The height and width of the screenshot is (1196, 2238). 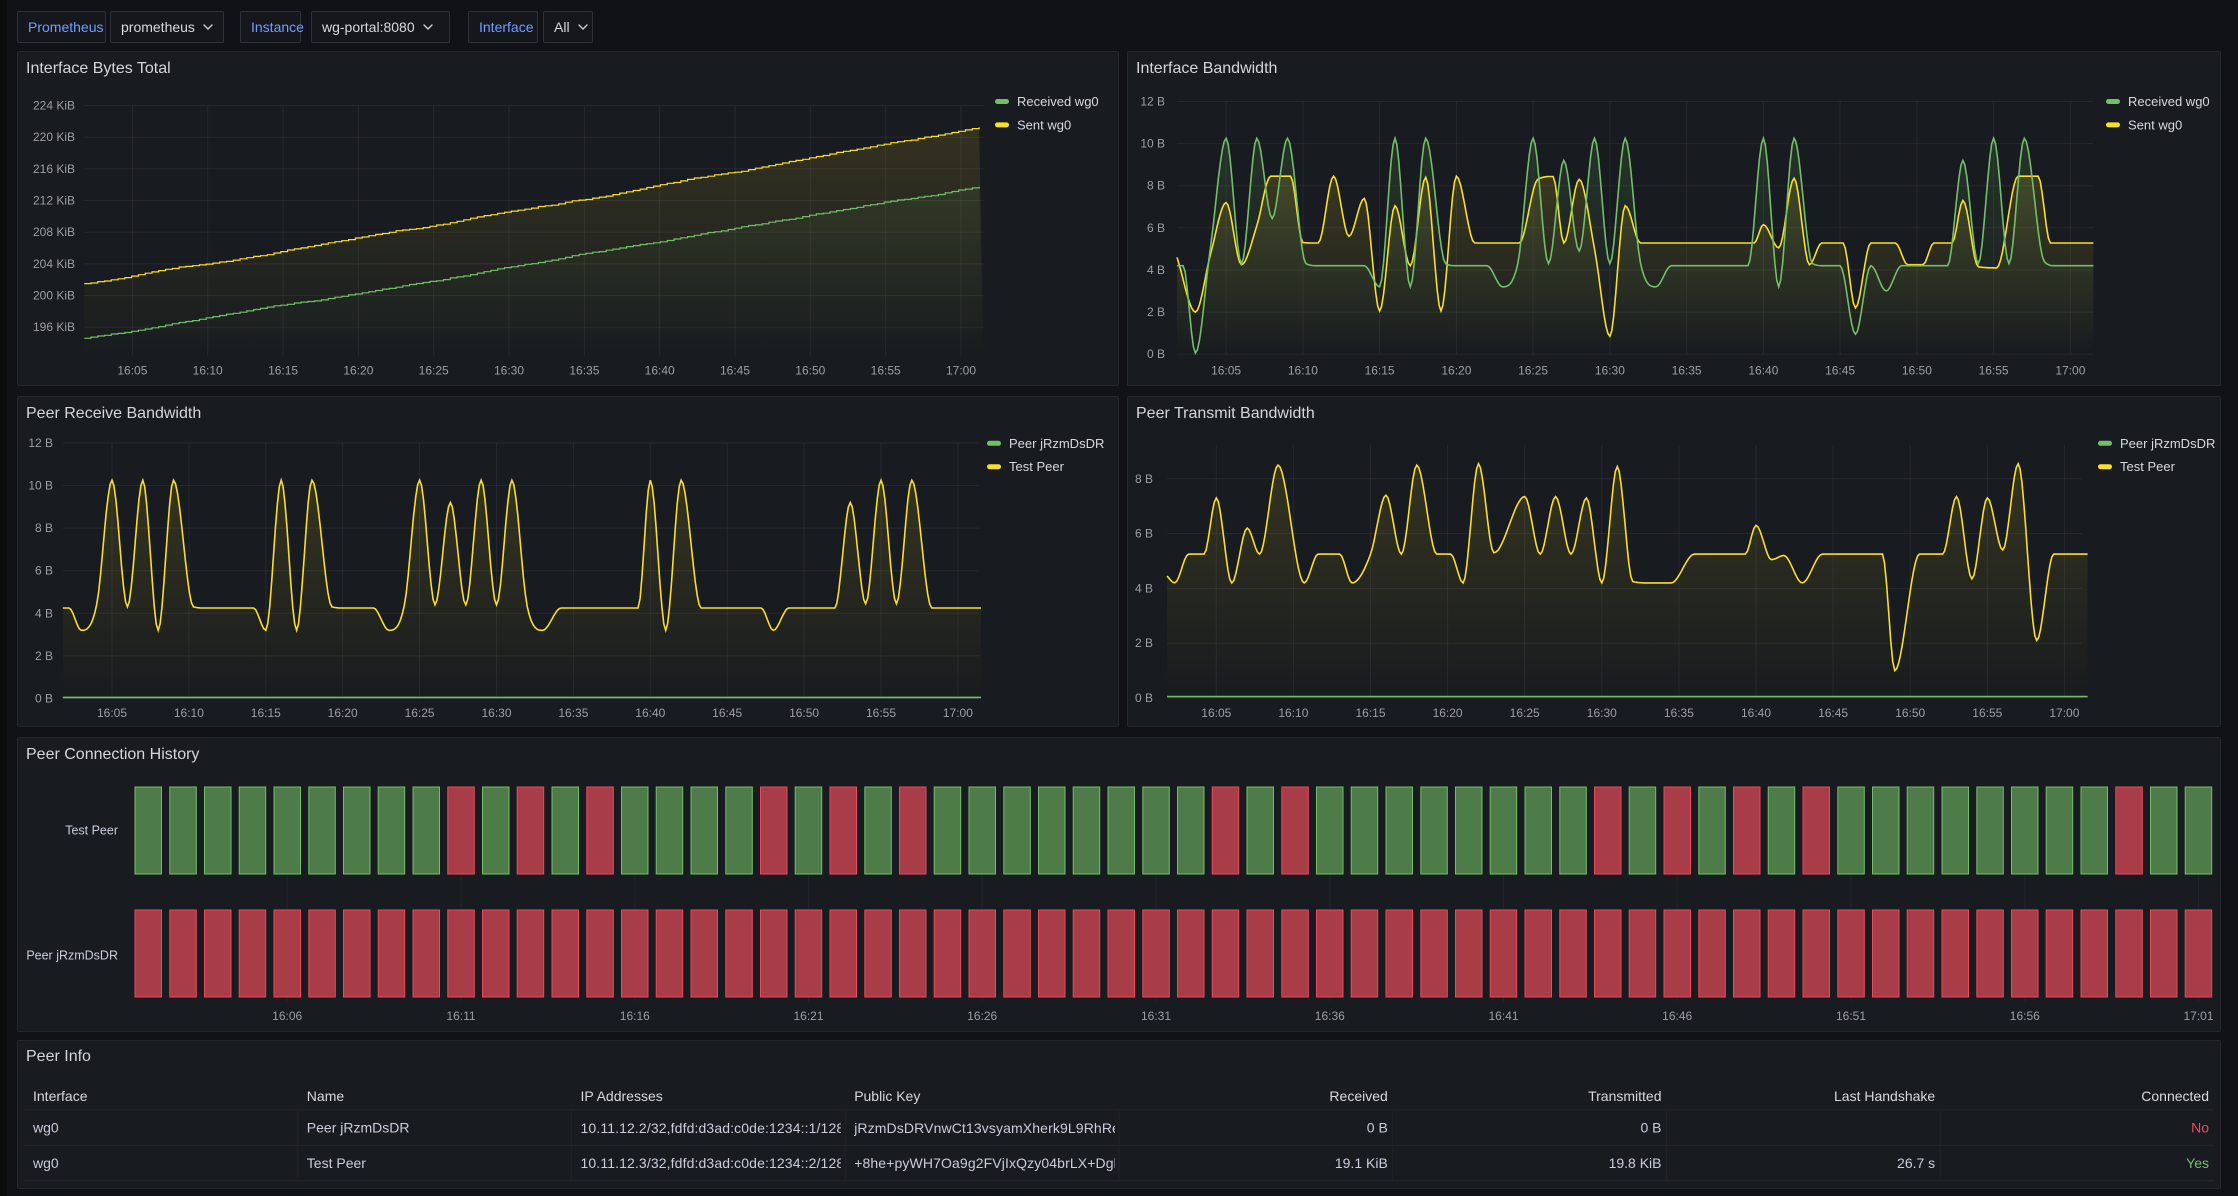 I want to click on svg-text: Interface, so click(x=60, y=1096).